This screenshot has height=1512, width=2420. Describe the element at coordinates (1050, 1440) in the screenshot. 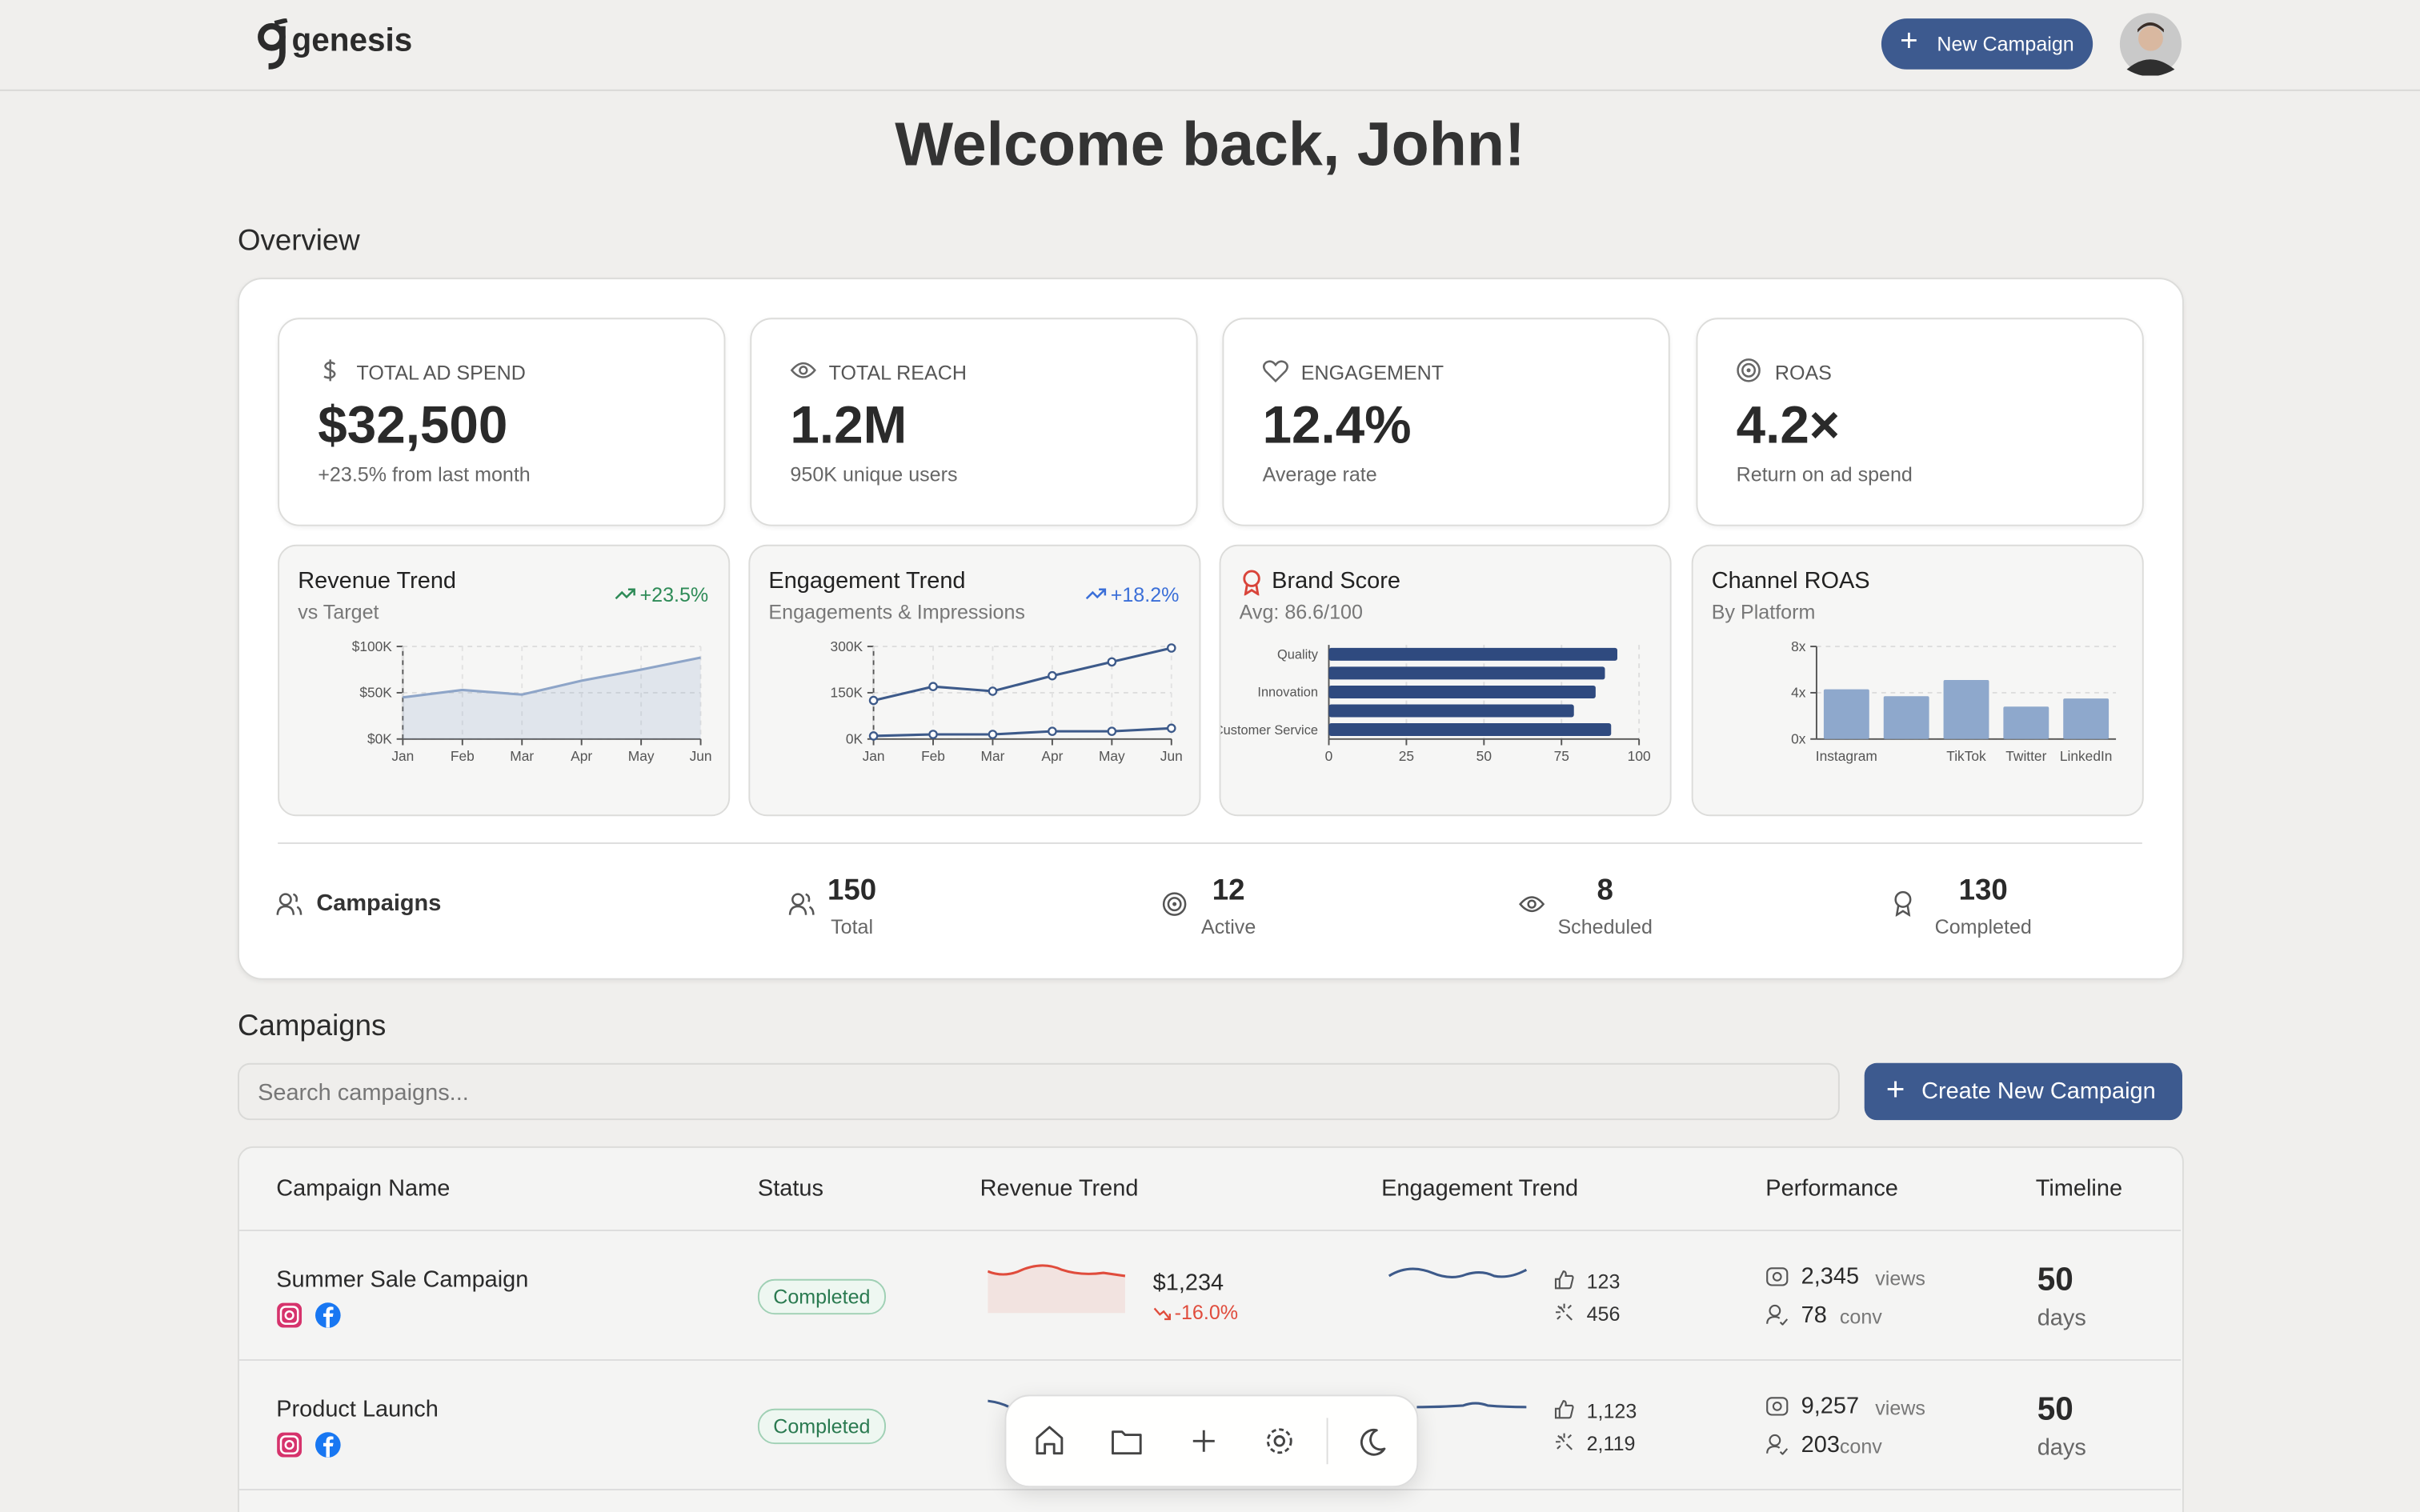

I see `home-icon` at that location.